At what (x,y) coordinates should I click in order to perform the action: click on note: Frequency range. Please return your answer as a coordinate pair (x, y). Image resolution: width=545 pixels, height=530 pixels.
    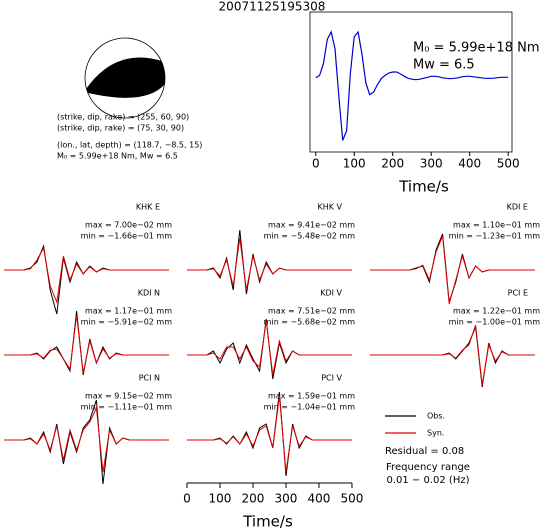
    Looking at the image, I should click on (428, 467).